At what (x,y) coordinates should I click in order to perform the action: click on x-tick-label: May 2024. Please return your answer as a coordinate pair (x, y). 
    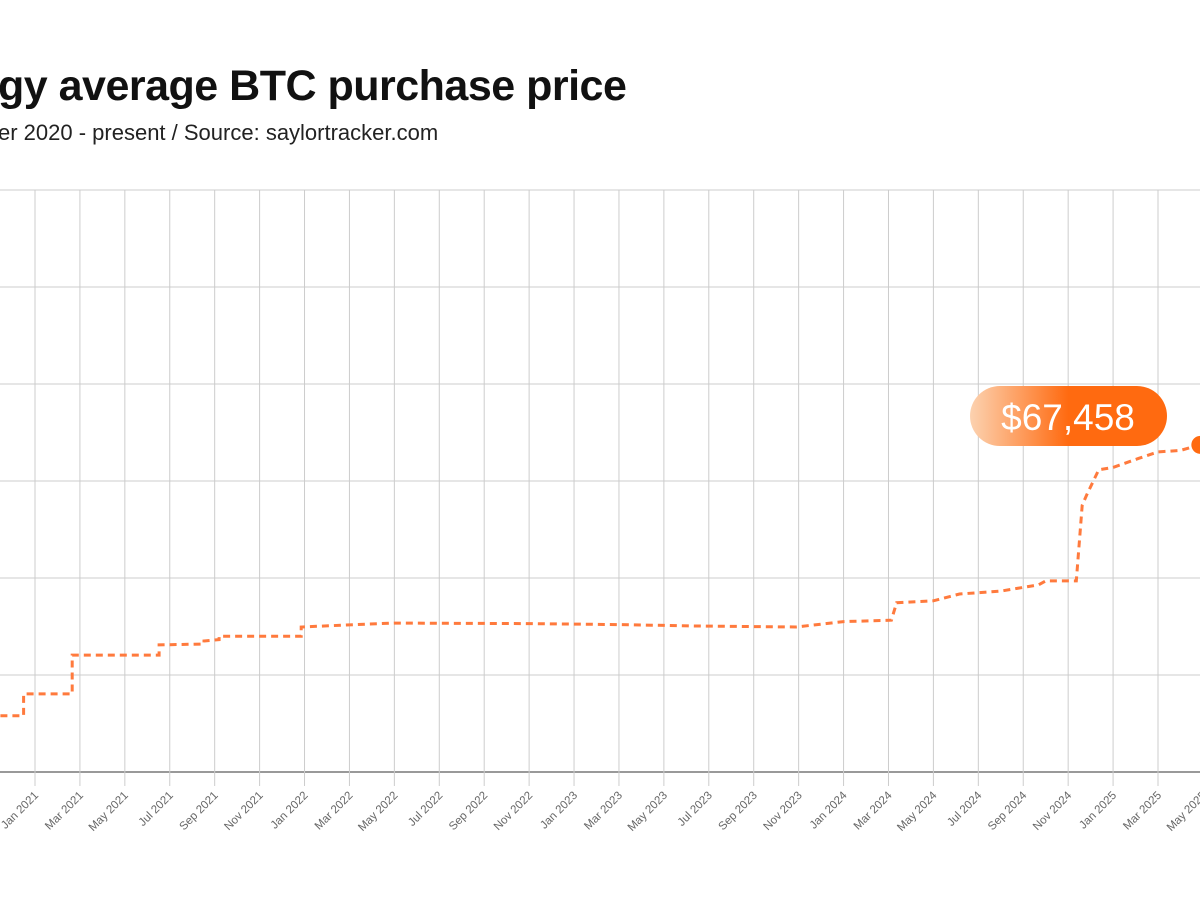
    Looking at the image, I should click on (917, 811).